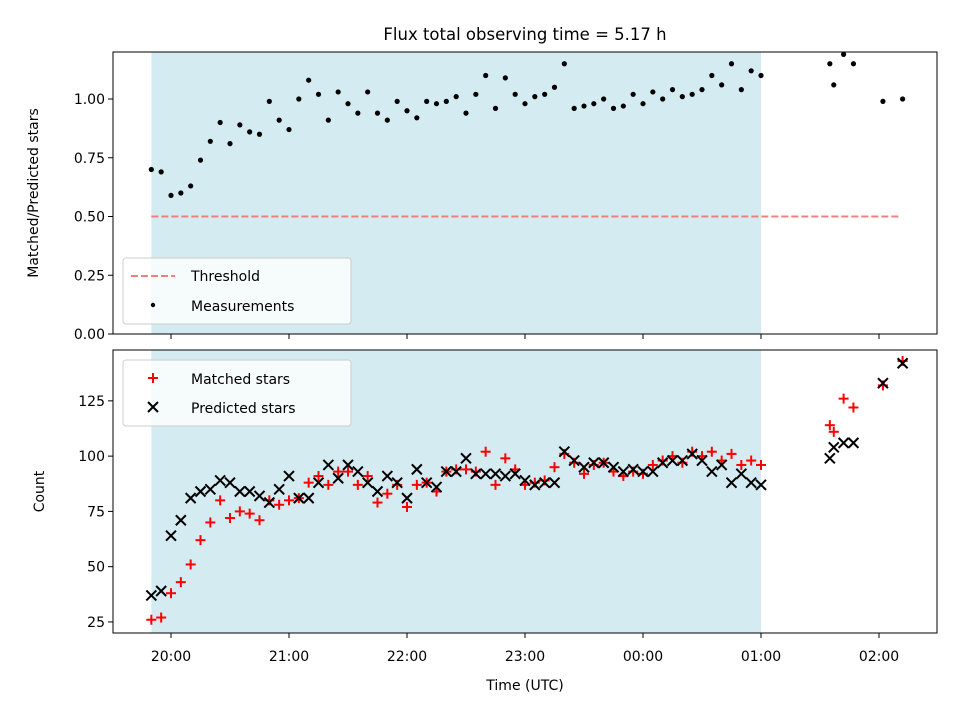 The image size is (960, 720). What do you see at coordinates (96, 512) in the screenshot?
I see `y-tick-label: 75` at bounding box center [96, 512].